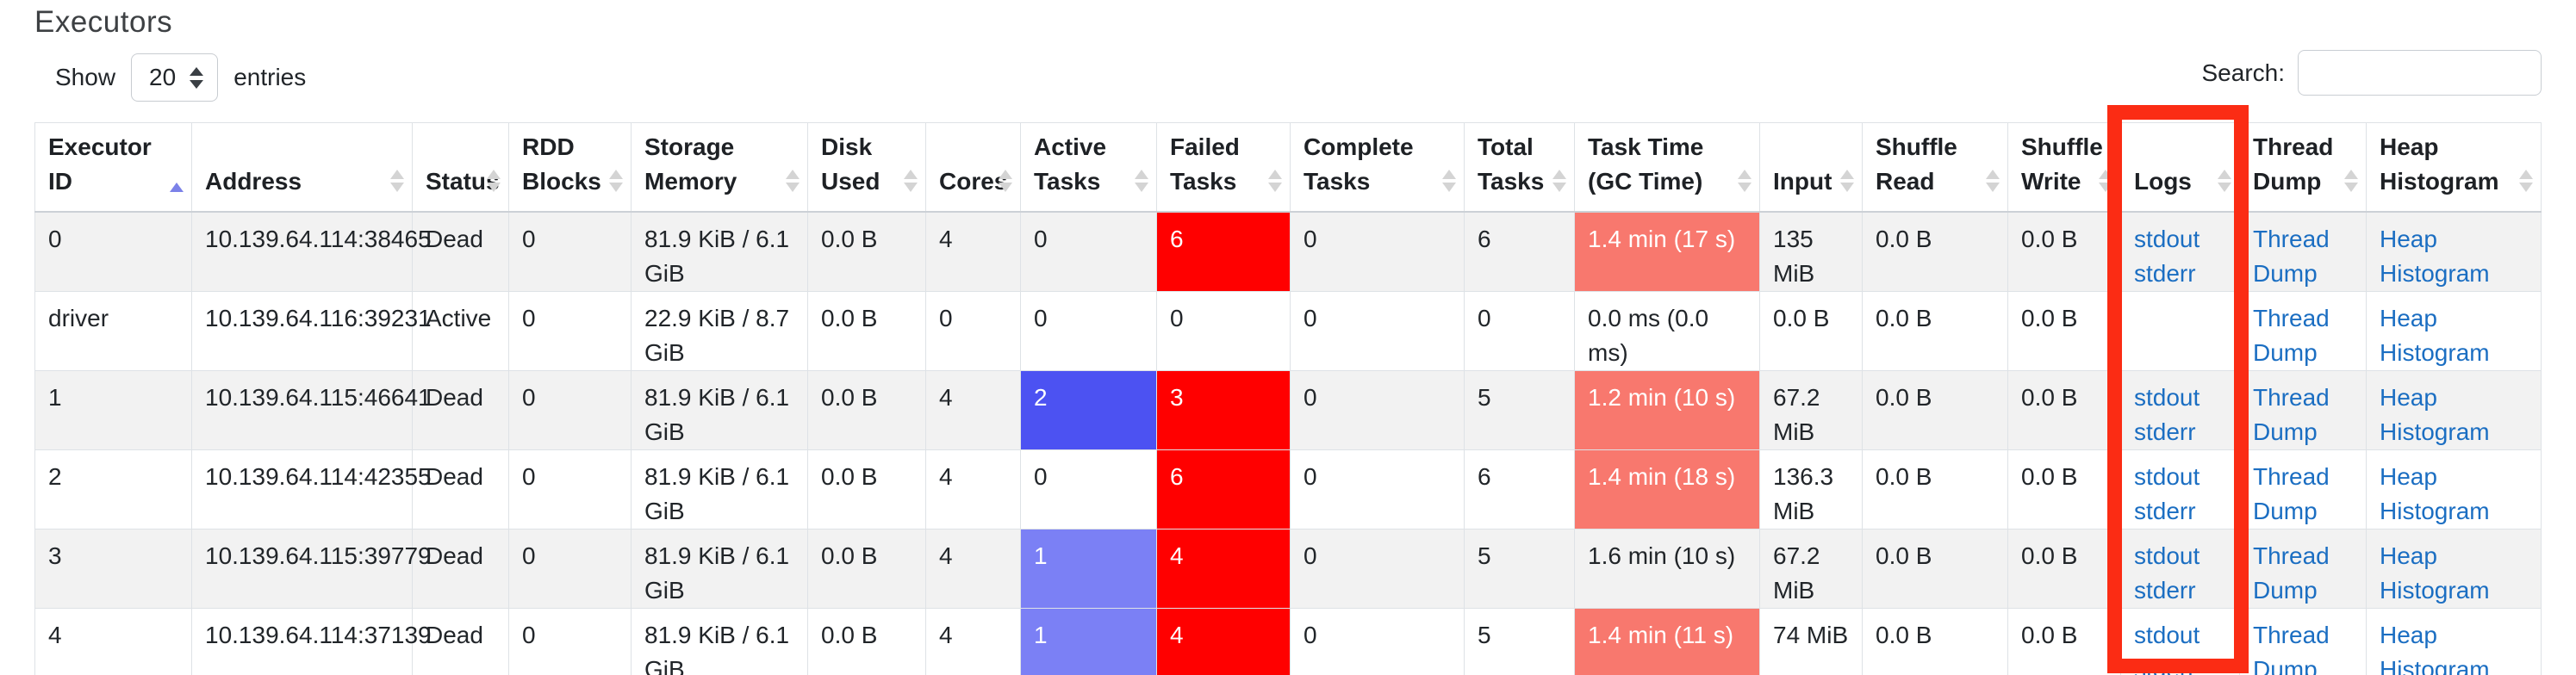 The width and height of the screenshot is (2576, 675). What do you see at coordinates (973, 168) in the screenshot?
I see `column-header-cores: Cores` at bounding box center [973, 168].